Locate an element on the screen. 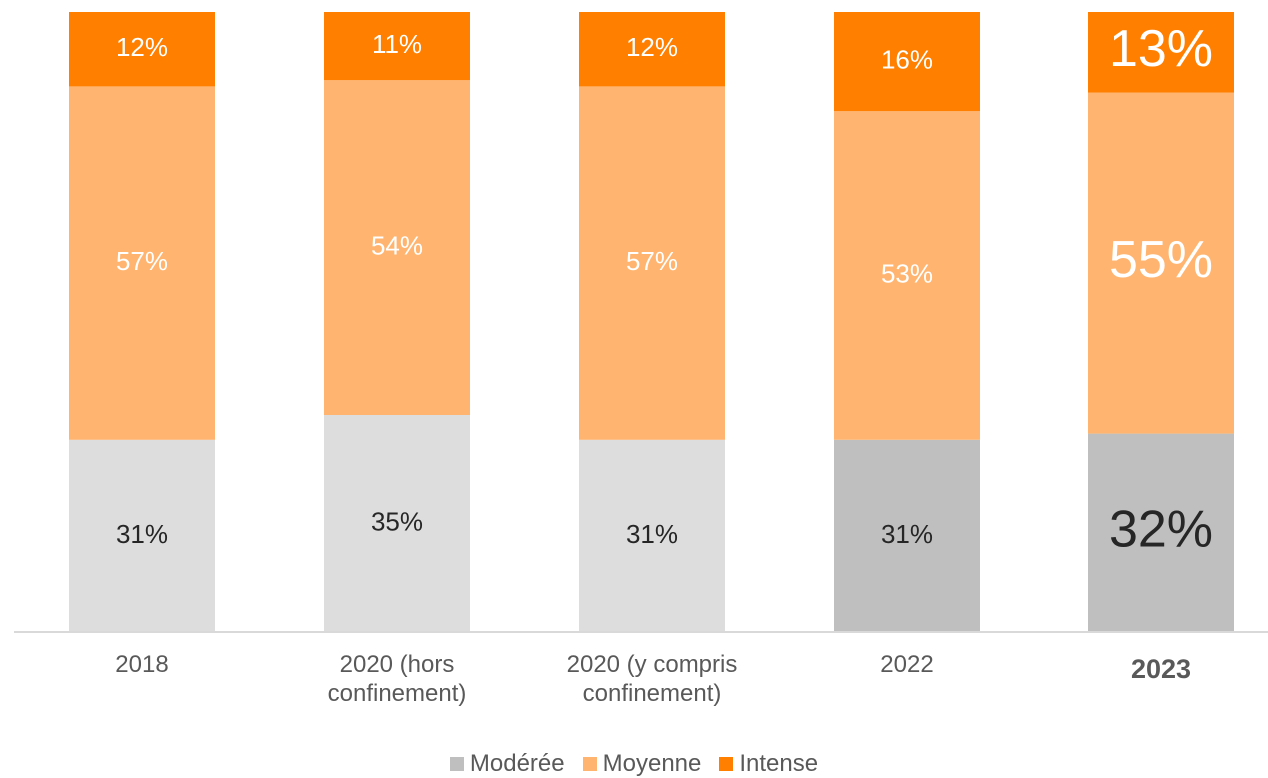 Image resolution: width=1268 pixels, height=778 pixels. legend-item-moyenne: Moyenne is located at coordinates (642, 764).